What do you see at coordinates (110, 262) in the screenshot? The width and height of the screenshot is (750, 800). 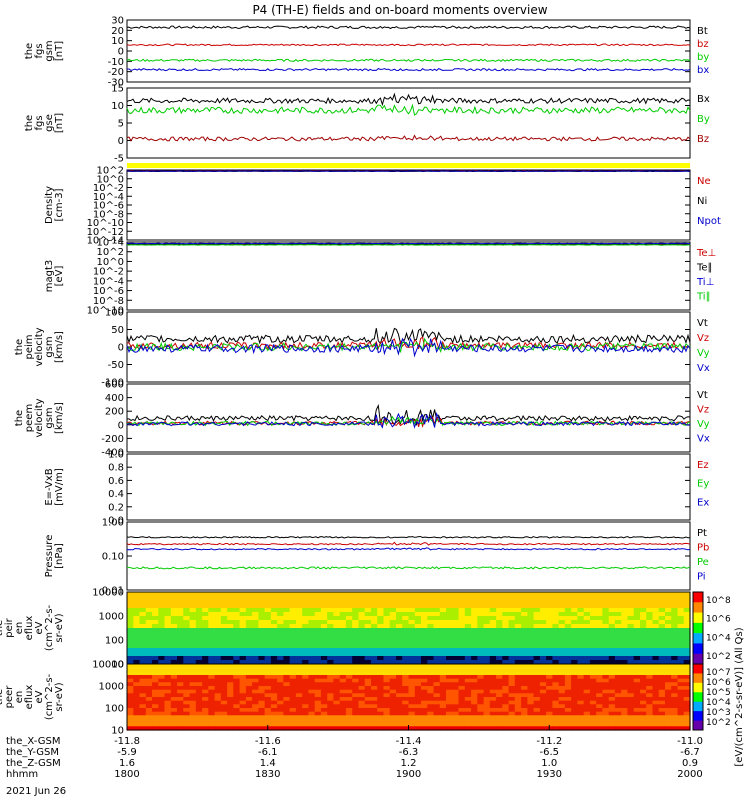 I see `y-tick-label: 10^0` at bounding box center [110, 262].